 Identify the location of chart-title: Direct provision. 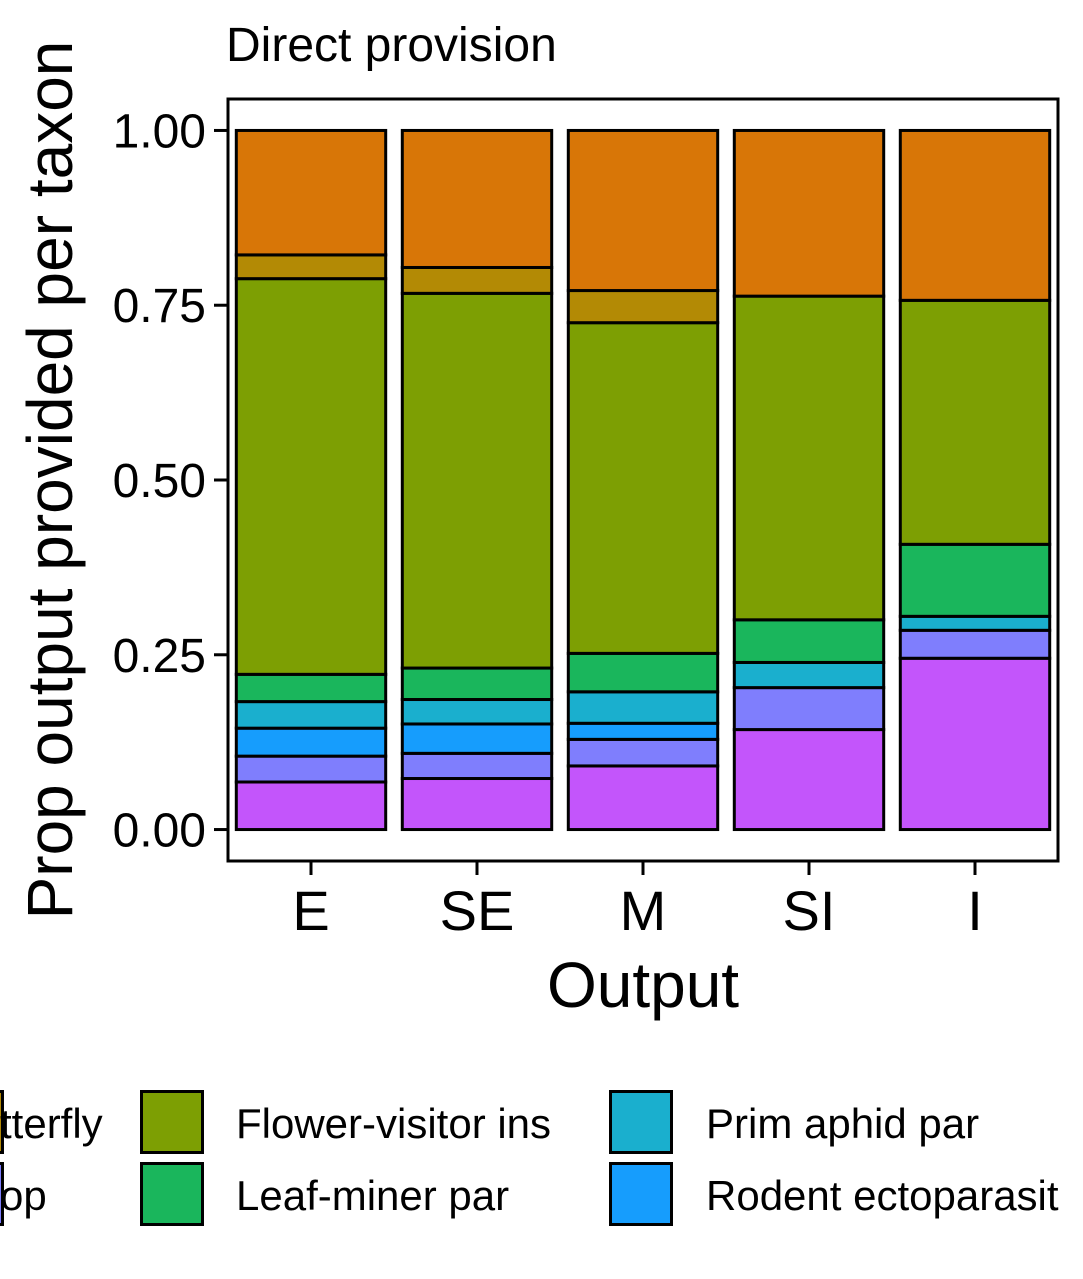
(391, 45).